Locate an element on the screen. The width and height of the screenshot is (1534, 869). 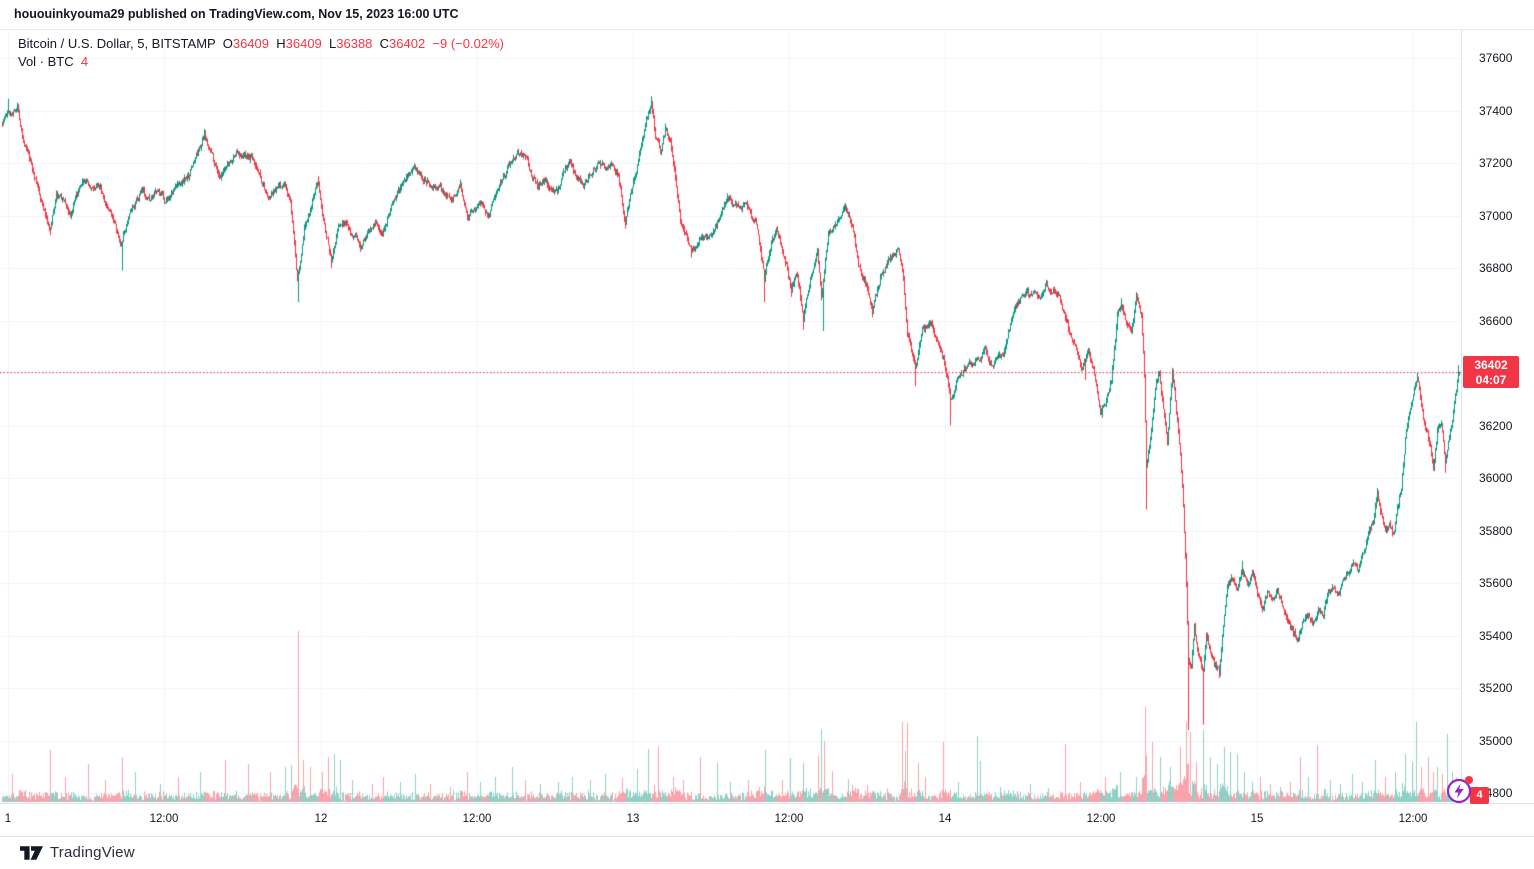
volume-label: Vol · BTC is located at coordinates (46, 61).